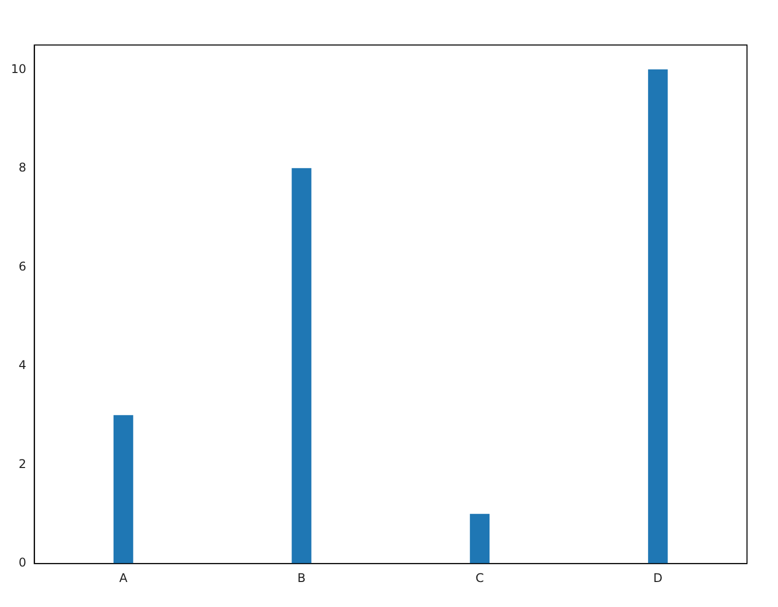 This screenshot has height=607, width=778. I want to click on y-tick-label: 8, so click(22, 167).